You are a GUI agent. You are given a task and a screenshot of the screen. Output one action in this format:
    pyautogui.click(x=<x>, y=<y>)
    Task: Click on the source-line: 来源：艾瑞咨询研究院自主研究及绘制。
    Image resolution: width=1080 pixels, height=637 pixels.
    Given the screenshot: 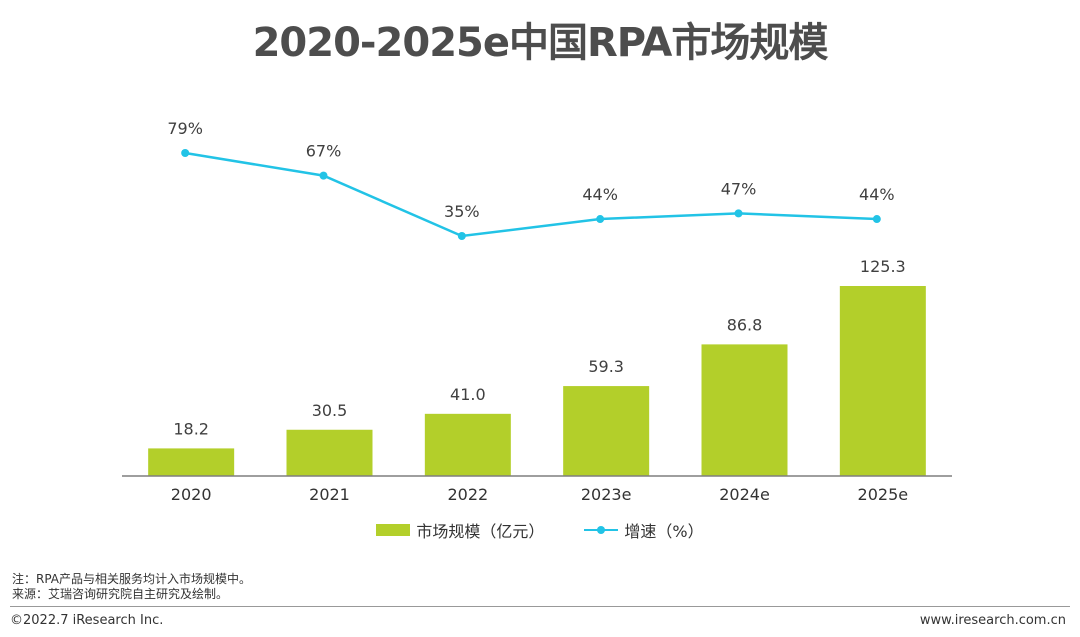 What is the action you would take?
    pyautogui.click(x=120, y=594)
    